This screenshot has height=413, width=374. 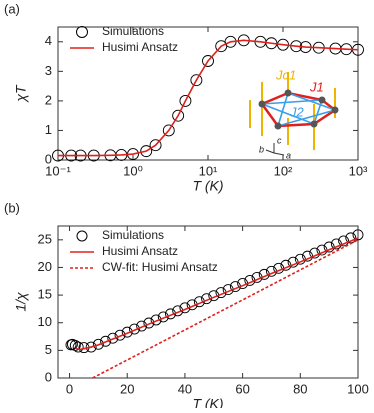 What do you see at coordinates (58, 170) in the screenshot?
I see `x-tick-label: 10⁻¹` at bounding box center [58, 170].